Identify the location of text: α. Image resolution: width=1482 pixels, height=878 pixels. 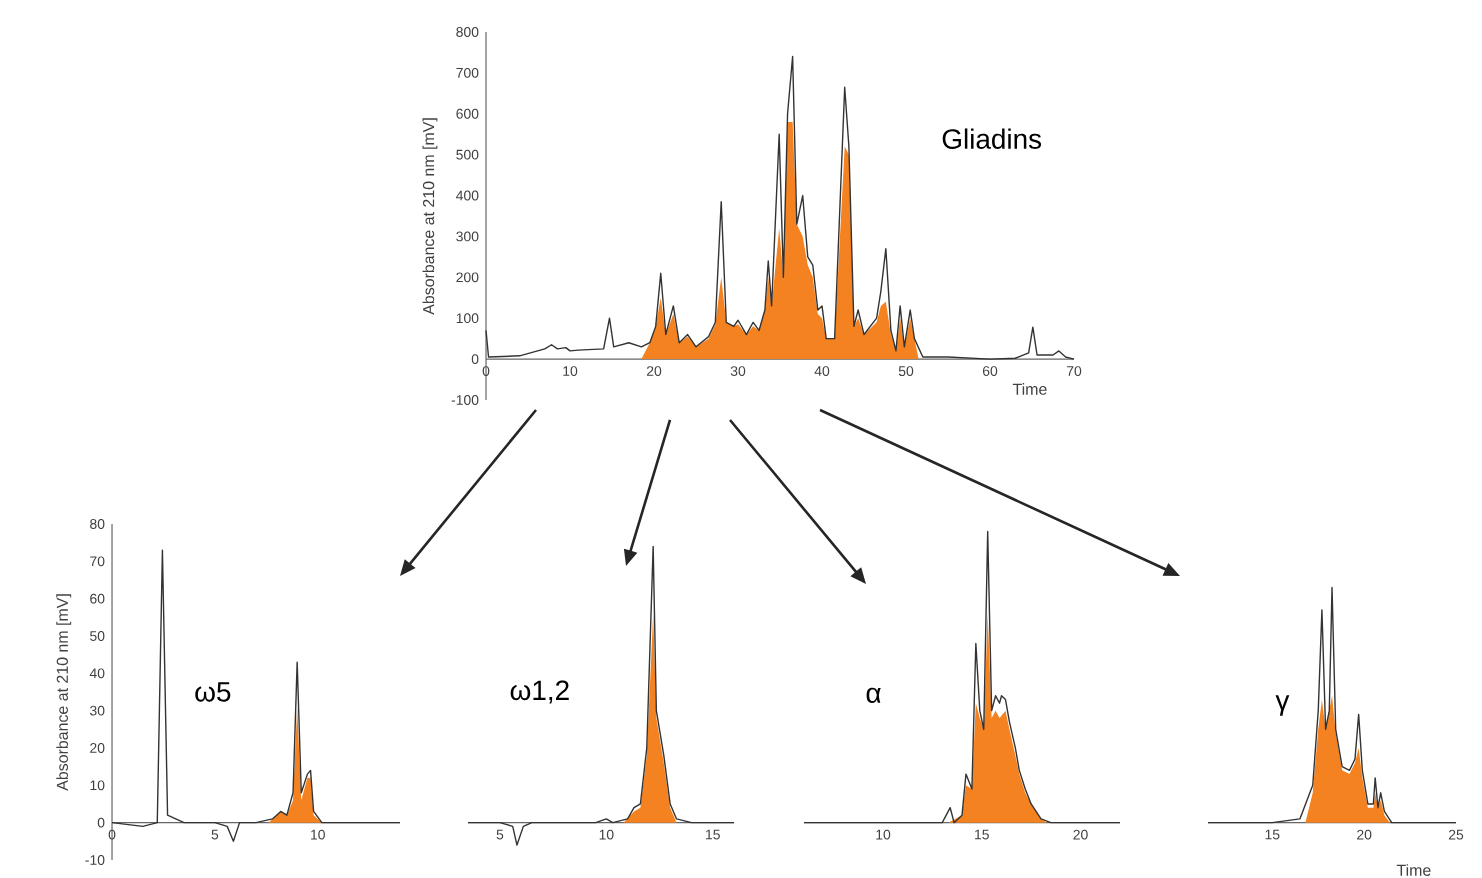
(873, 695).